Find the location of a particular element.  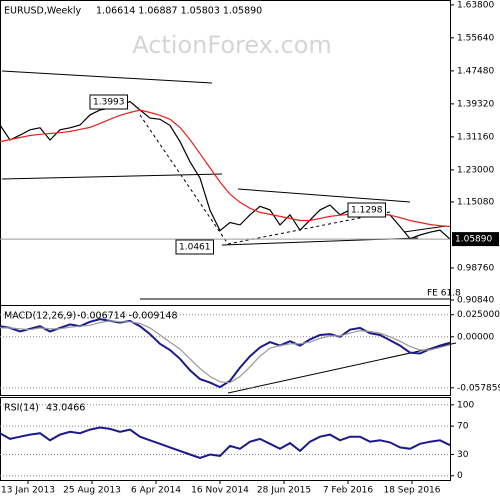

annotation: 1.0461 is located at coordinates (195, 248).